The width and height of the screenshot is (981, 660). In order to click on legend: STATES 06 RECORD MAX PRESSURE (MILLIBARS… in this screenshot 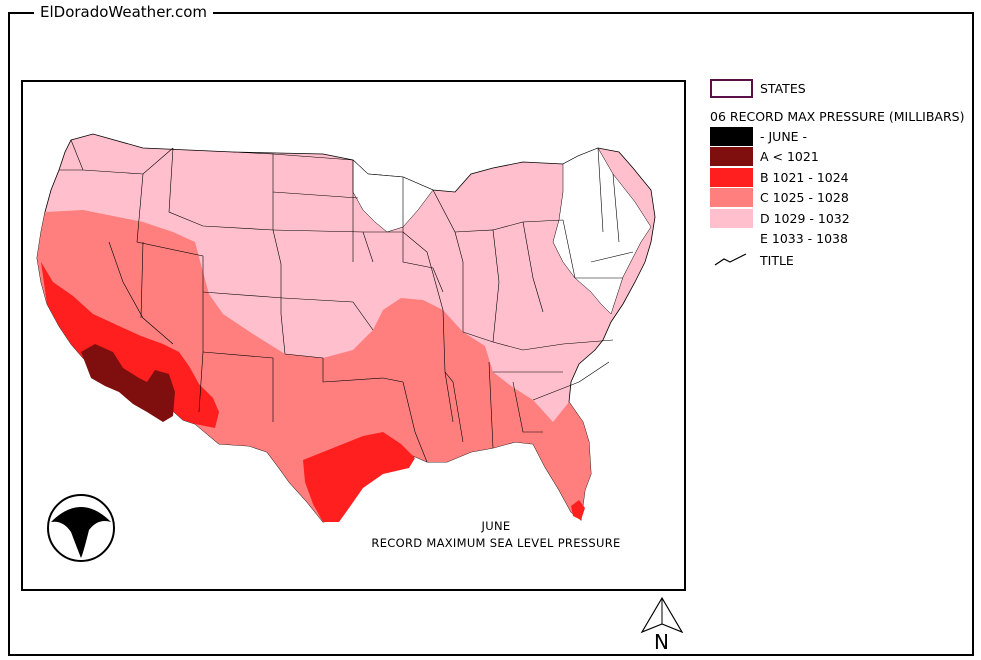, I will do `click(845, 178)`.